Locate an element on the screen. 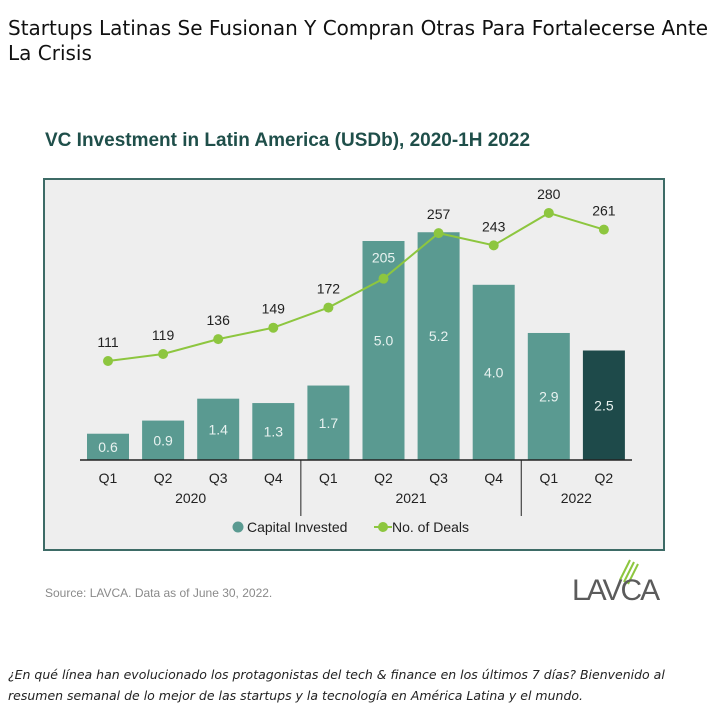 Image resolution: width=713 pixels, height=712 pixels. bar-label: 5.0 is located at coordinates (384, 341).